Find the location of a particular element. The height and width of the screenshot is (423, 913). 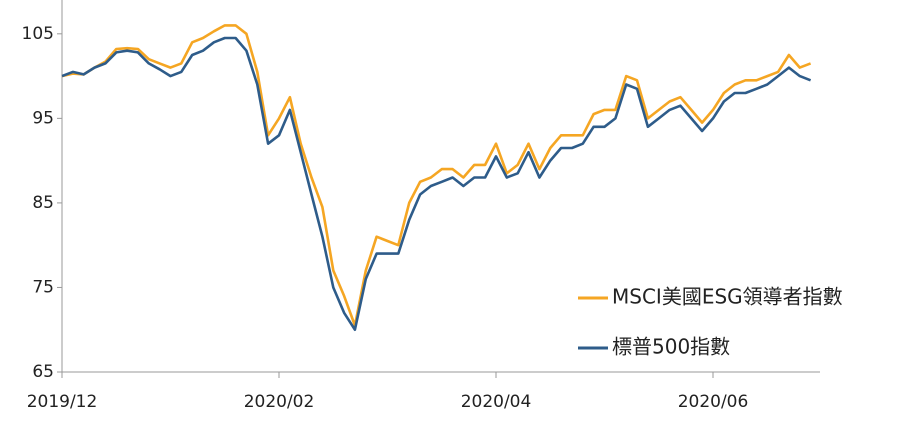

legend-label: 標普500指數 is located at coordinates (671, 347).